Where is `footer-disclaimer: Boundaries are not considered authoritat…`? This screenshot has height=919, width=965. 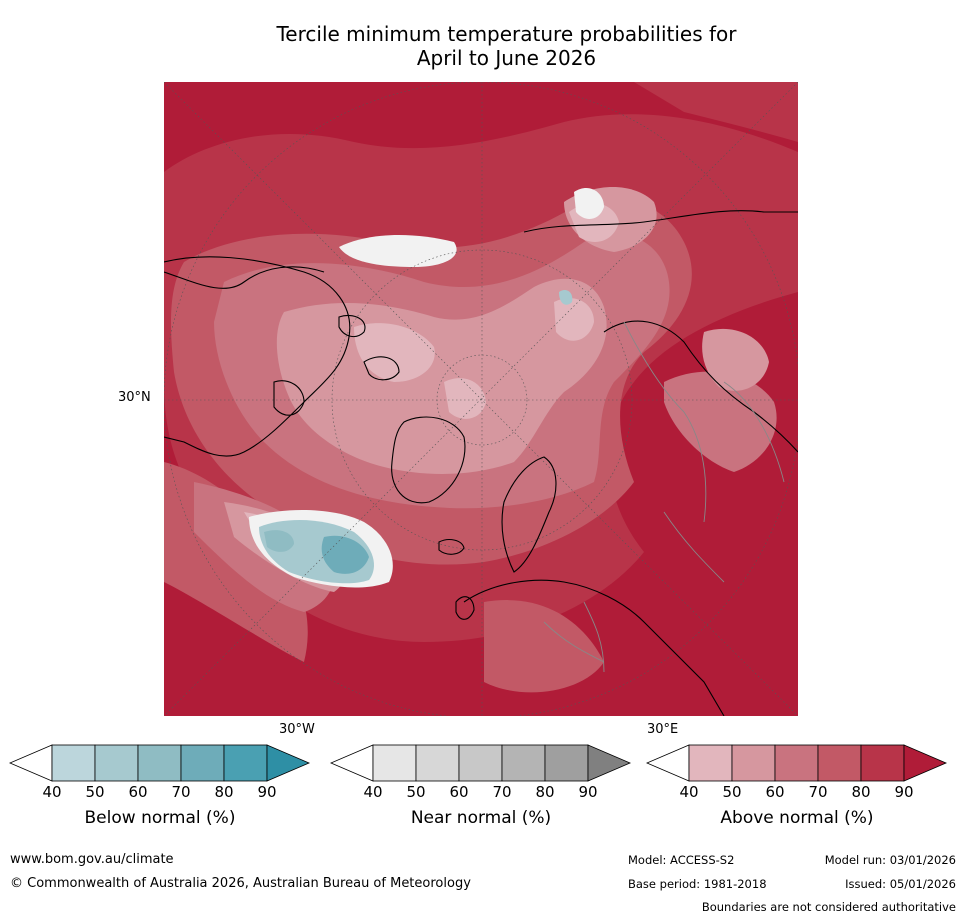 footer-disclaimer: Boundaries are not considered authoritat… is located at coordinates (828, 907).